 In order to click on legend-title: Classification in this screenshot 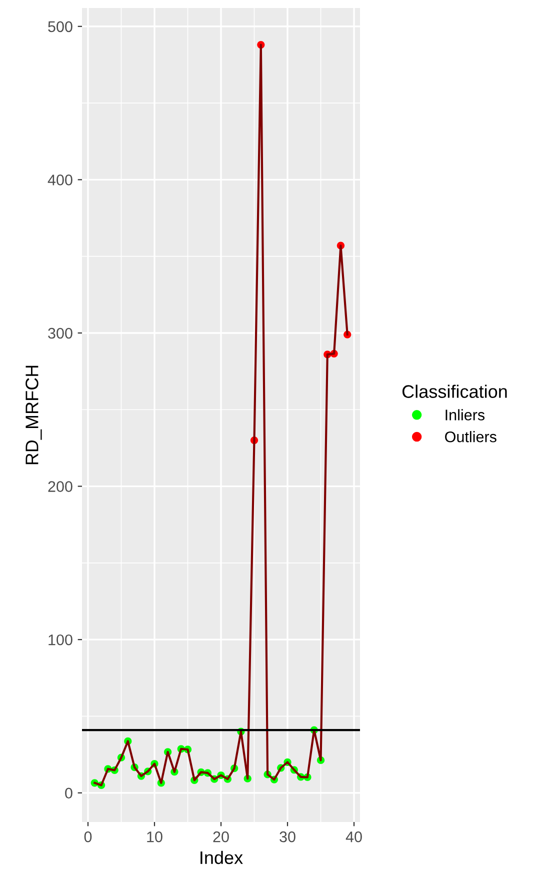, I will do `click(454, 391)`.